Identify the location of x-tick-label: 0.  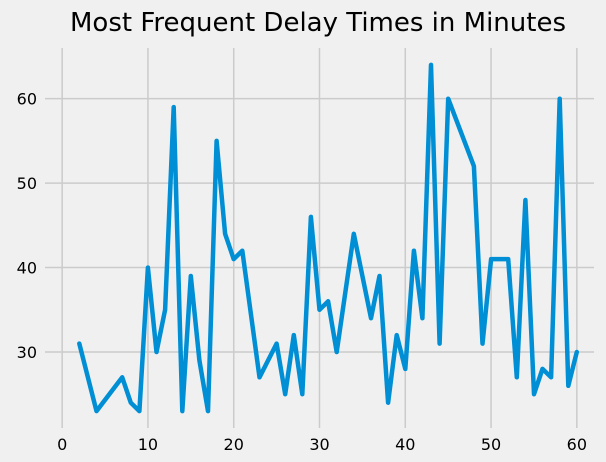
(62, 444).